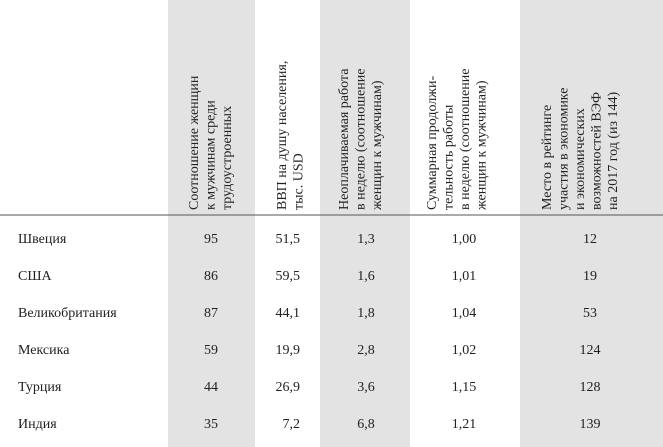 This screenshot has width=663, height=447. What do you see at coordinates (211, 350) in the screenshot?
I see `cell: 59` at bounding box center [211, 350].